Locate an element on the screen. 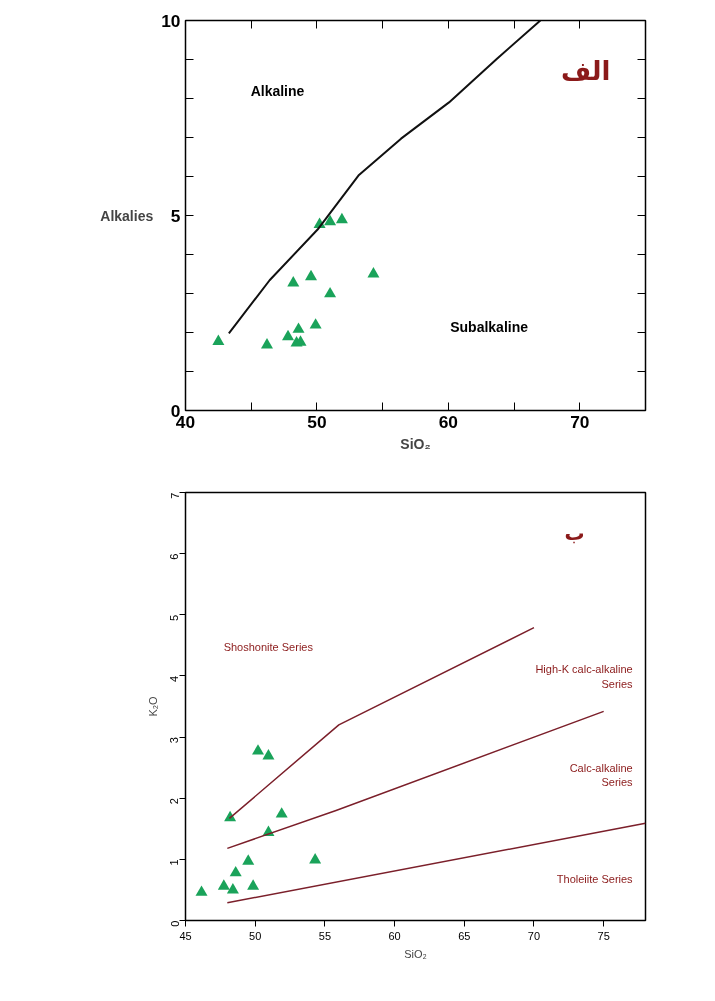  x-tick-label: 55 is located at coordinates (325, 935).